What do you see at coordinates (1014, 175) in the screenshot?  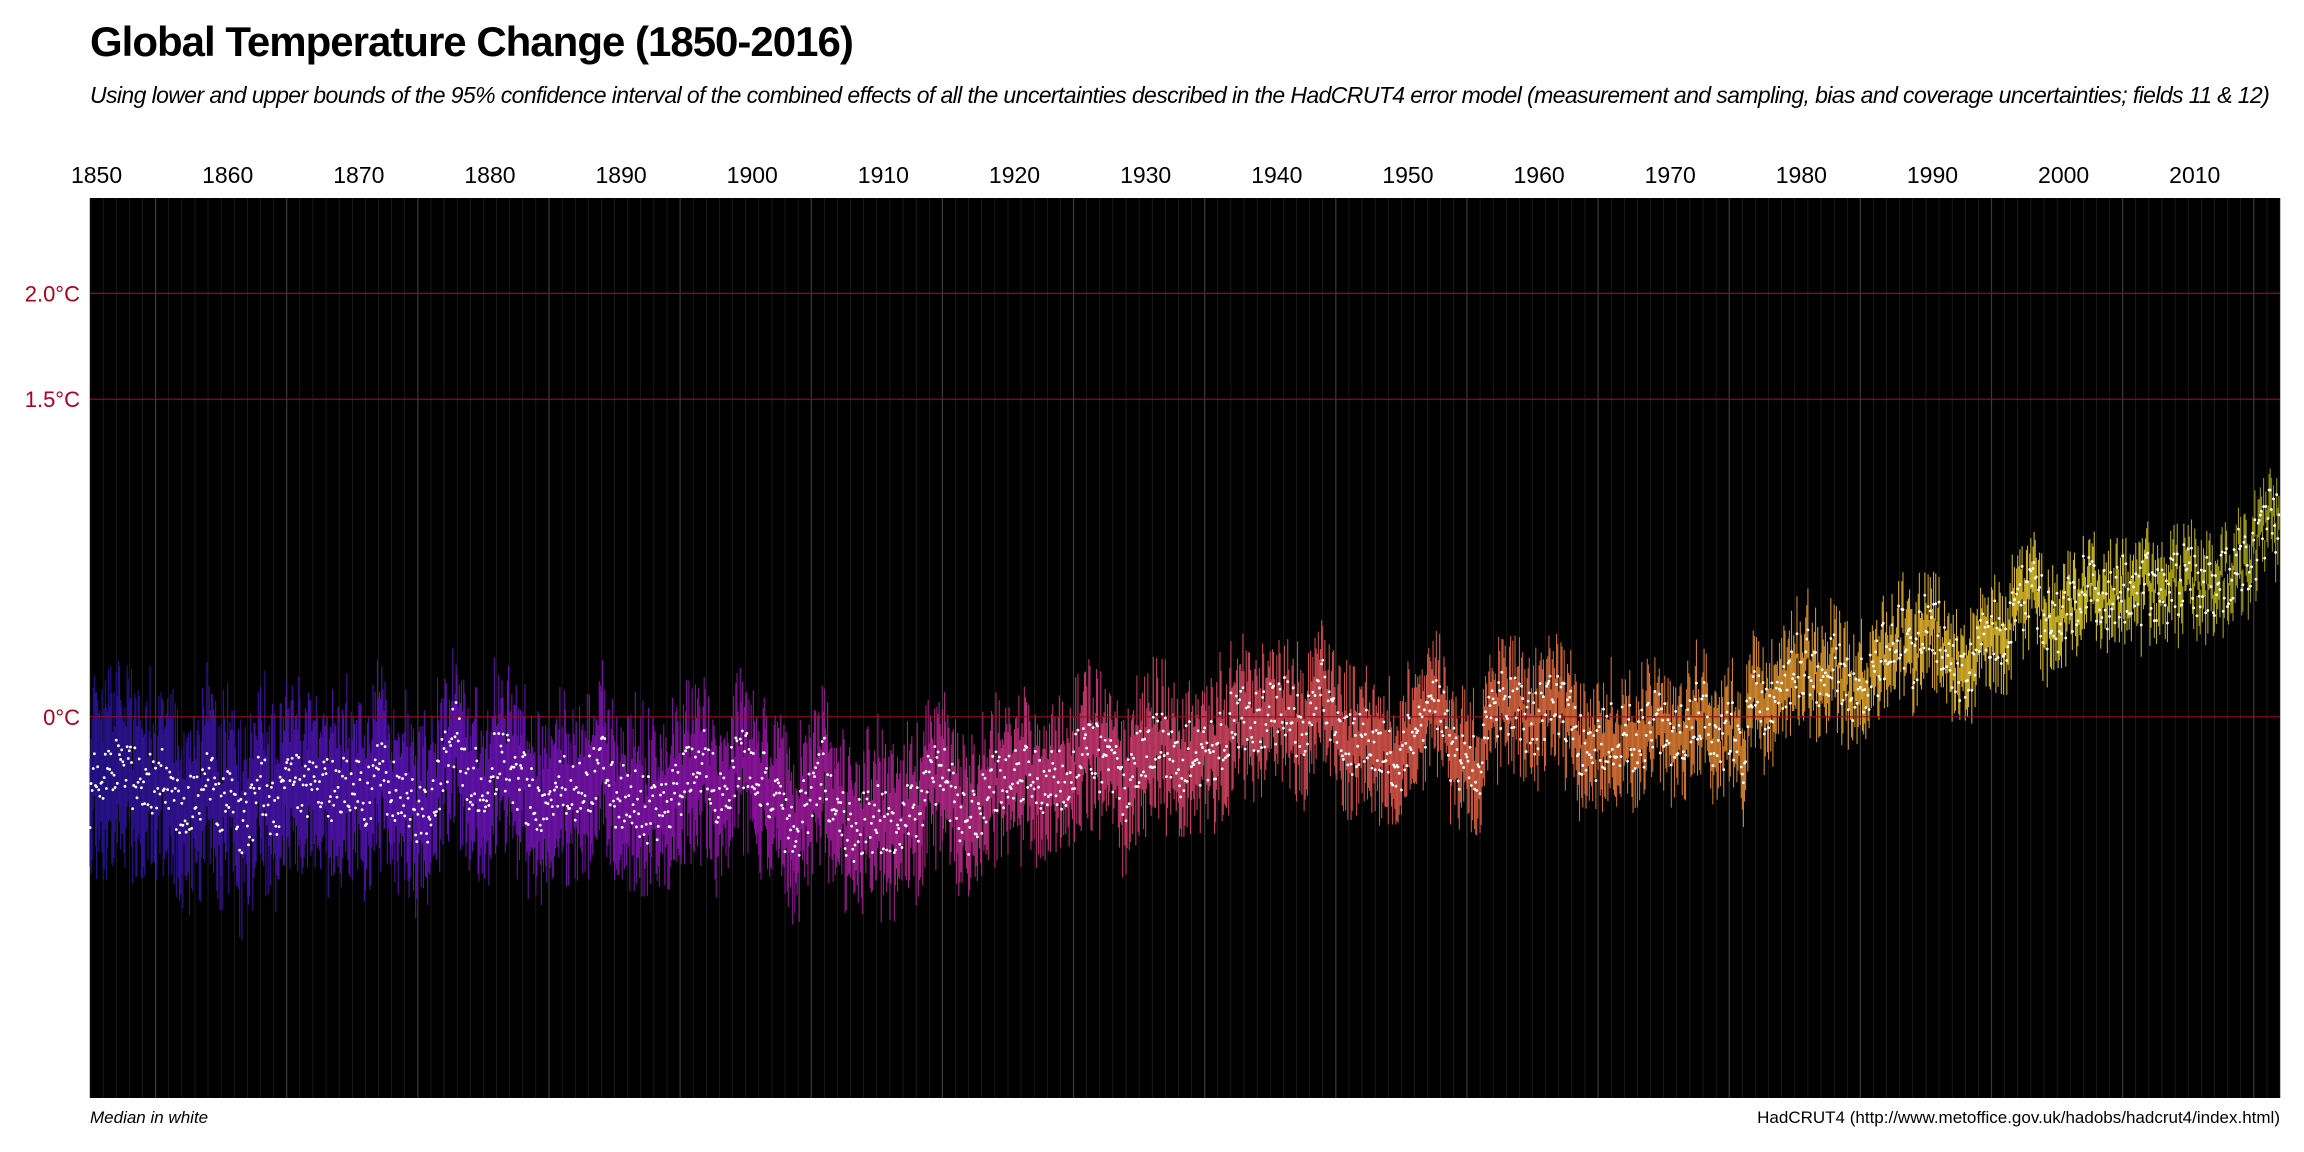 I see `x-tick-label: 1920` at bounding box center [1014, 175].